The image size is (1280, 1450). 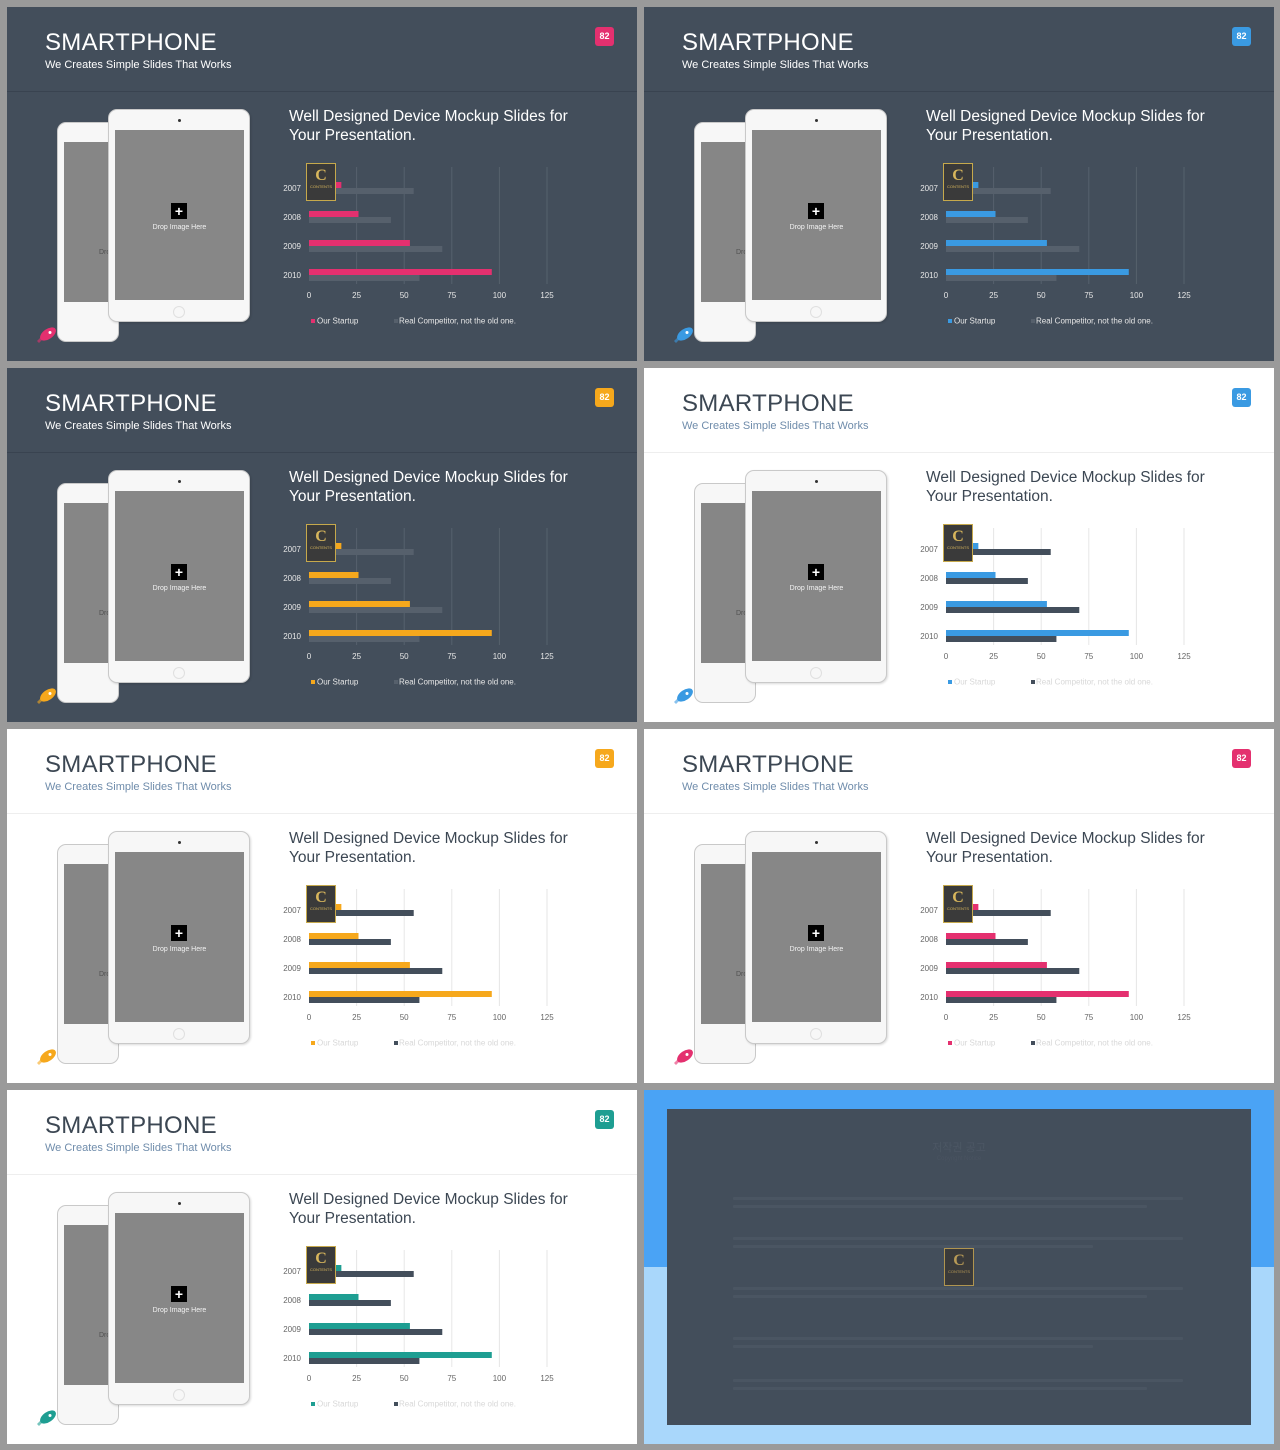 What do you see at coordinates (105, 613) in the screenshot?
I see `drop-image-label-partial: Dro` at bounding box center [105, 613].